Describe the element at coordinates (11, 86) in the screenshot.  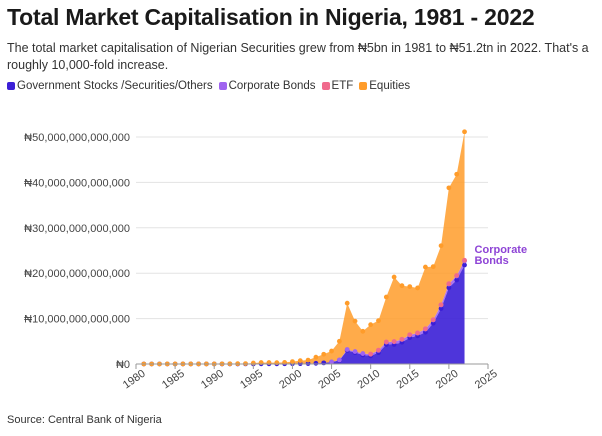
I see `legend-swatch-government` at that location.